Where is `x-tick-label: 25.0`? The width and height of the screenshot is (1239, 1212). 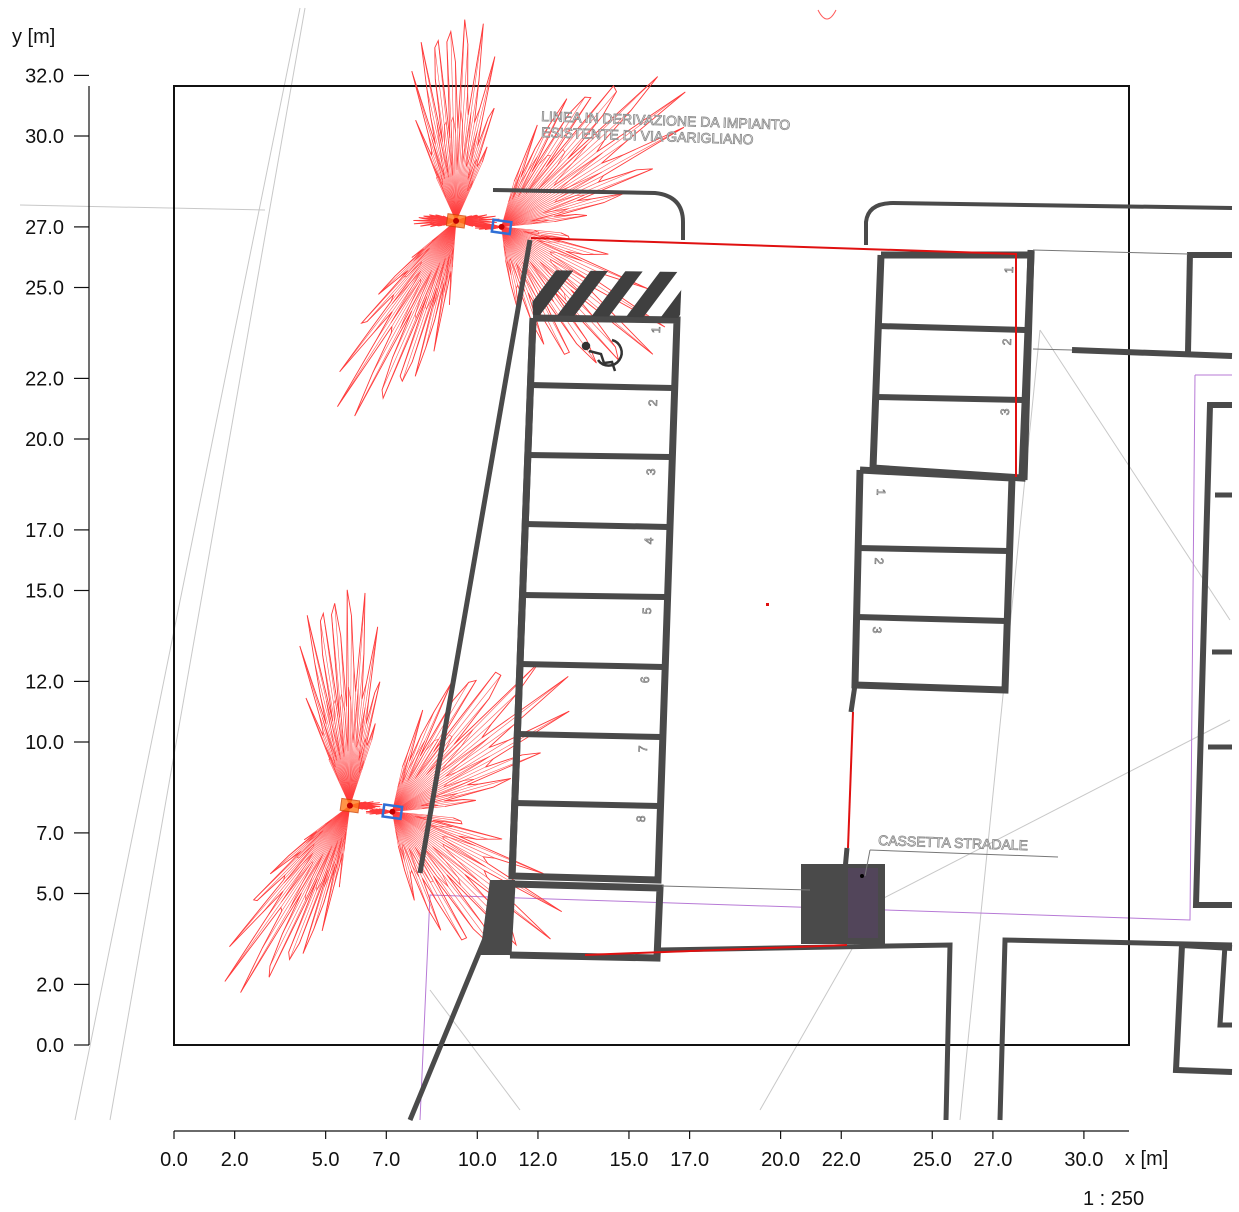 x-tick-label: 25.0 is located at coordinates (932, 1160).